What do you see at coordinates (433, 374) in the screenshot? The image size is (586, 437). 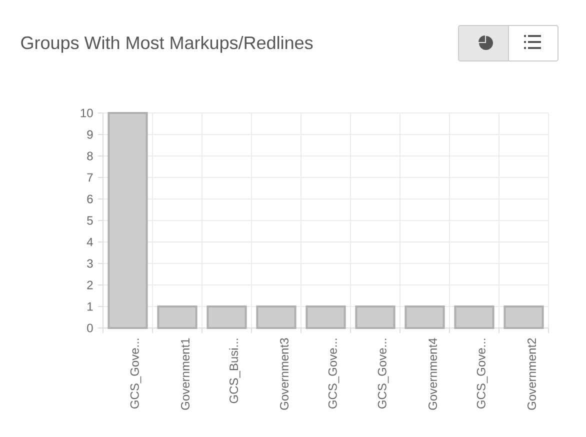 I see `x-tick-label: Government4` at bounding box center [433, 374].